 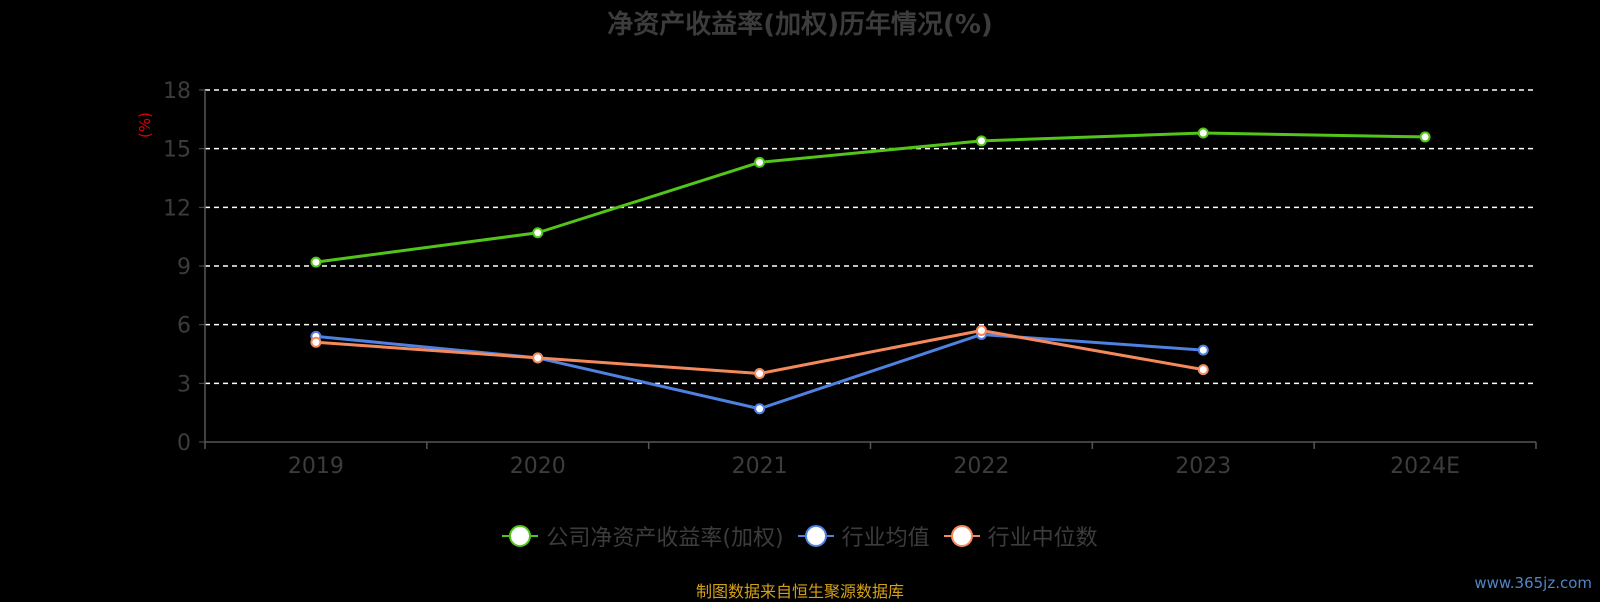 What do you see at coordinates (665, 538) in the screenshot?
I see `legend-label: 公司净资产收益率(加权)` at bounding box center [665, 538].